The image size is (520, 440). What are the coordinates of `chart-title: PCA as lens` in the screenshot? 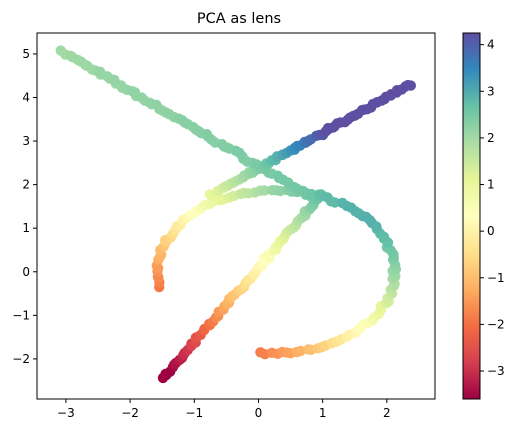 It's located at (239, 19).